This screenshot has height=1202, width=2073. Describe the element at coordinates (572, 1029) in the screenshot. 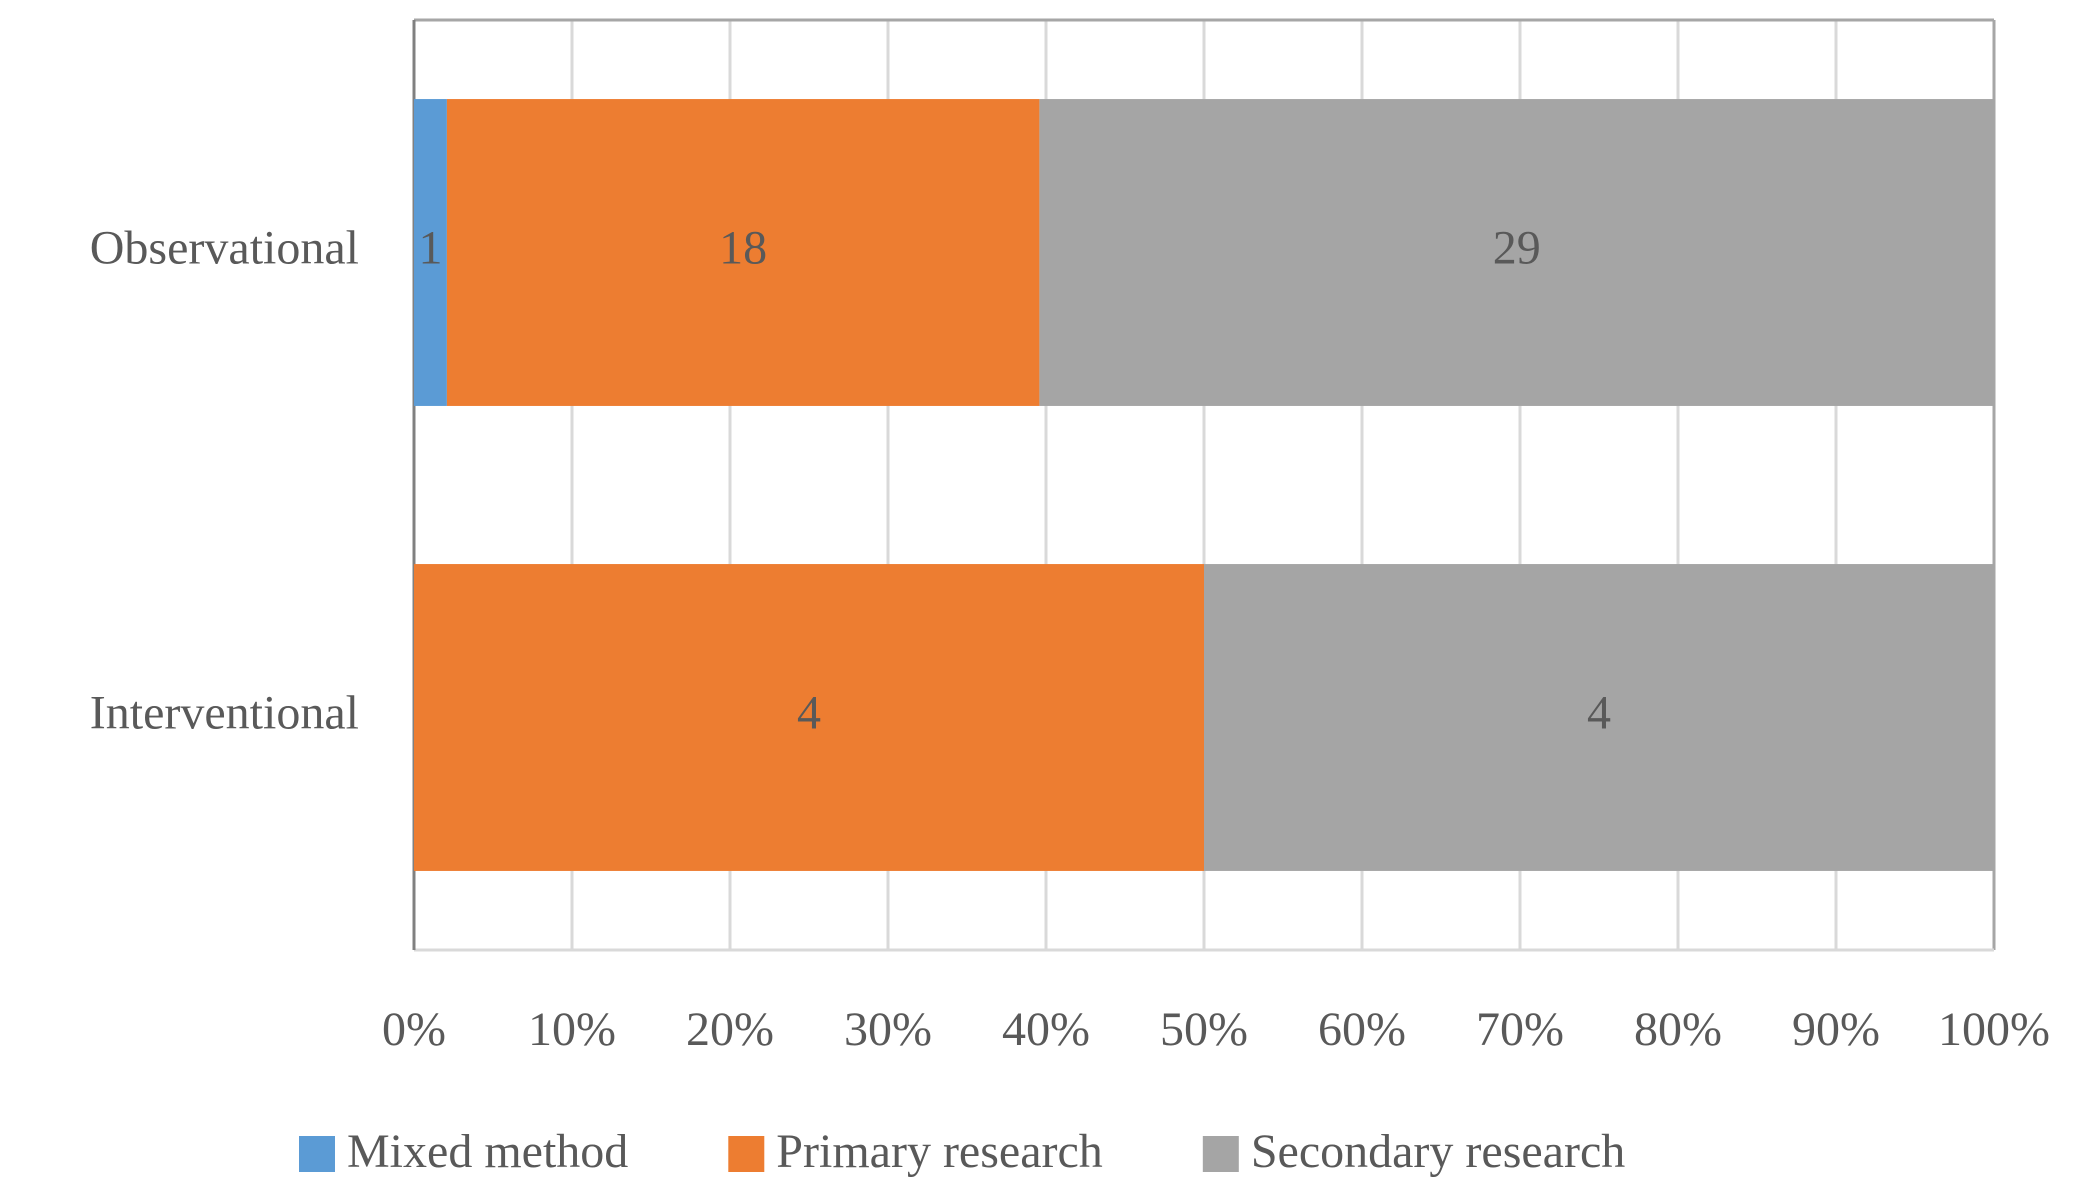

I see `x-tick-label: 10%` at that location.